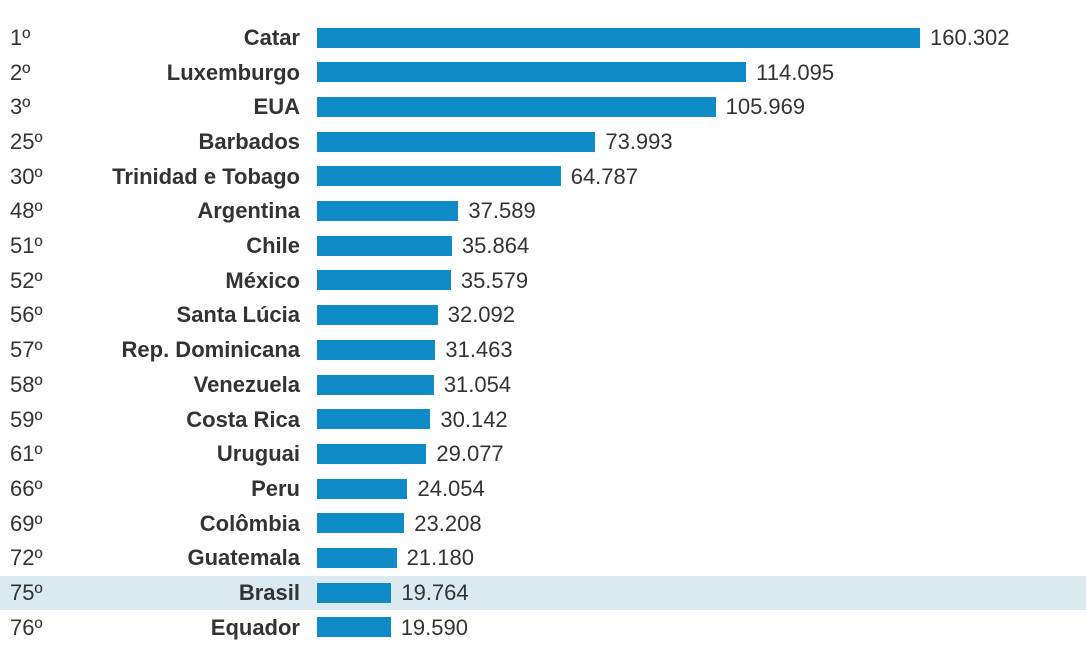  What do you see at coordinates (434, 627) in the screenshot?
I see `value-label: 19.590` at bounding box center [434, 627].